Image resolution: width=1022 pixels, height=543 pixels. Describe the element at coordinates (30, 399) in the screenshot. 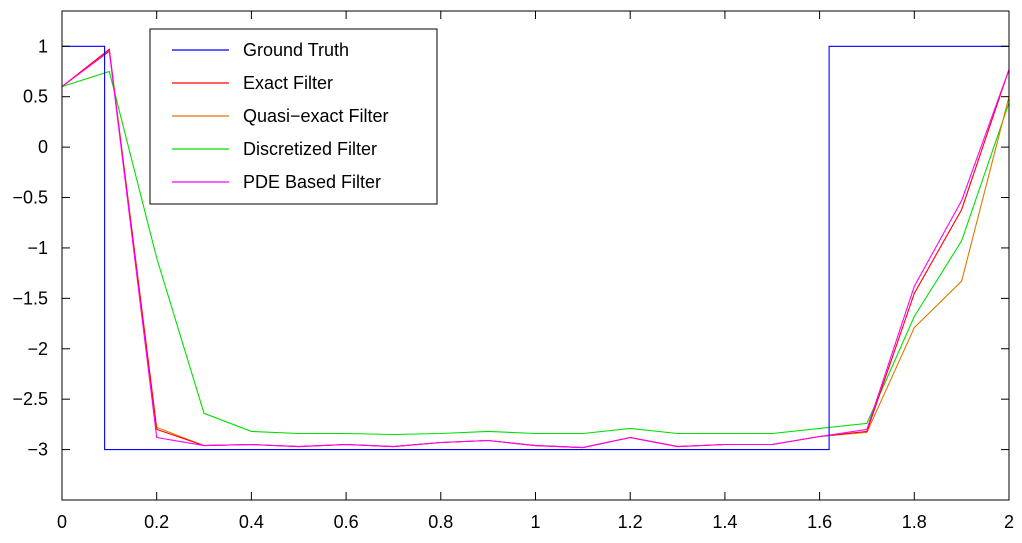

I see `y-tick-label: −2.5` at that location.